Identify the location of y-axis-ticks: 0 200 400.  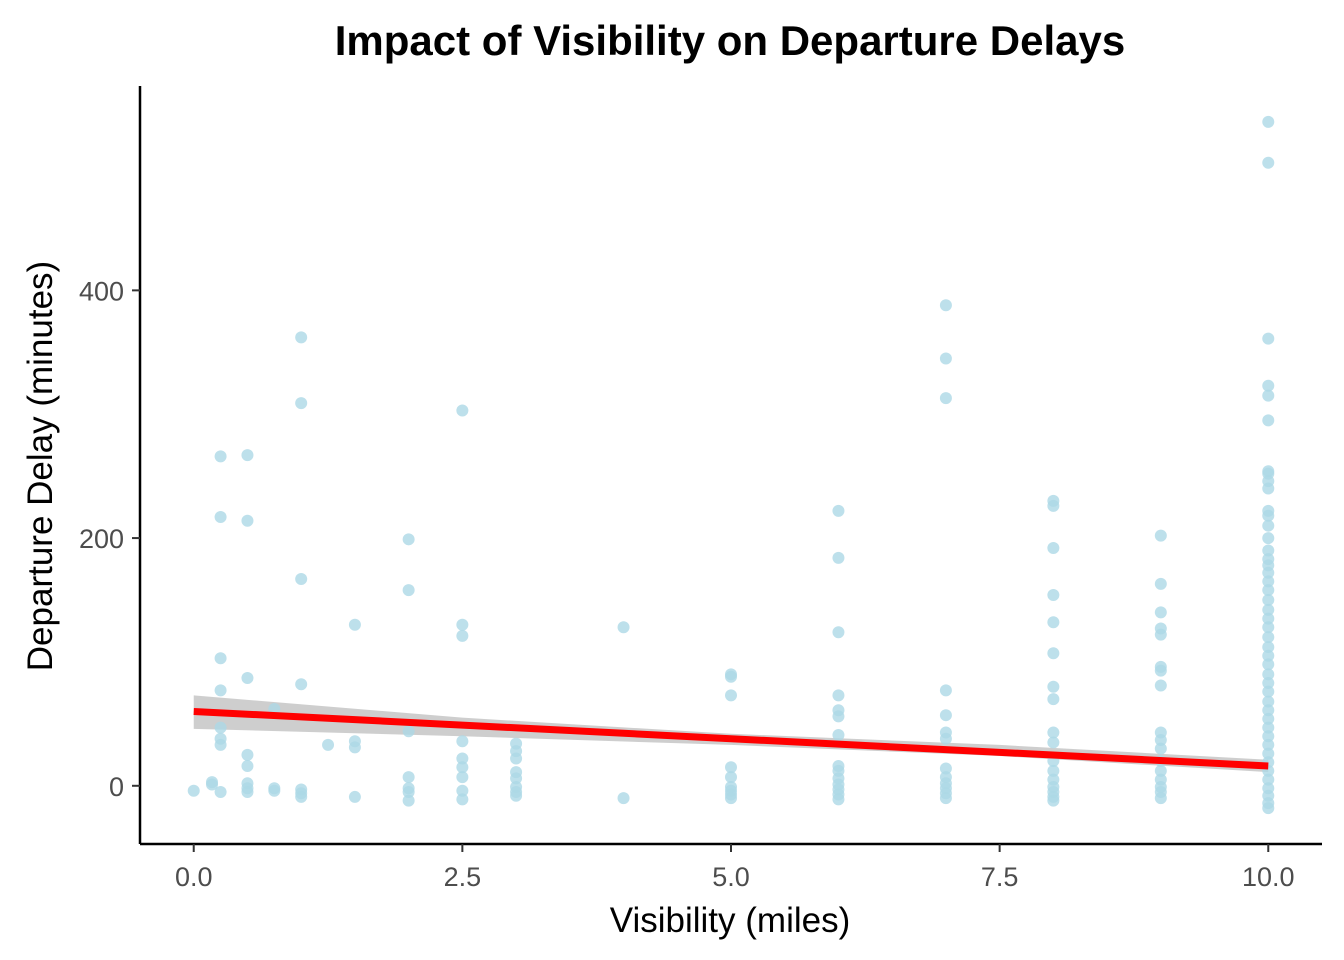
(109, 539).